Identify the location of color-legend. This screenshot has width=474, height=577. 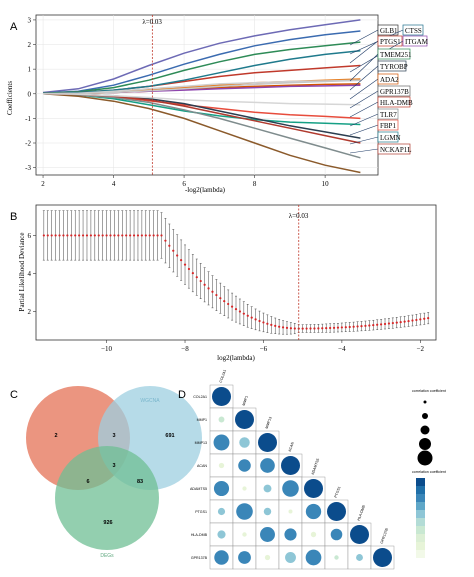
(420, 518).